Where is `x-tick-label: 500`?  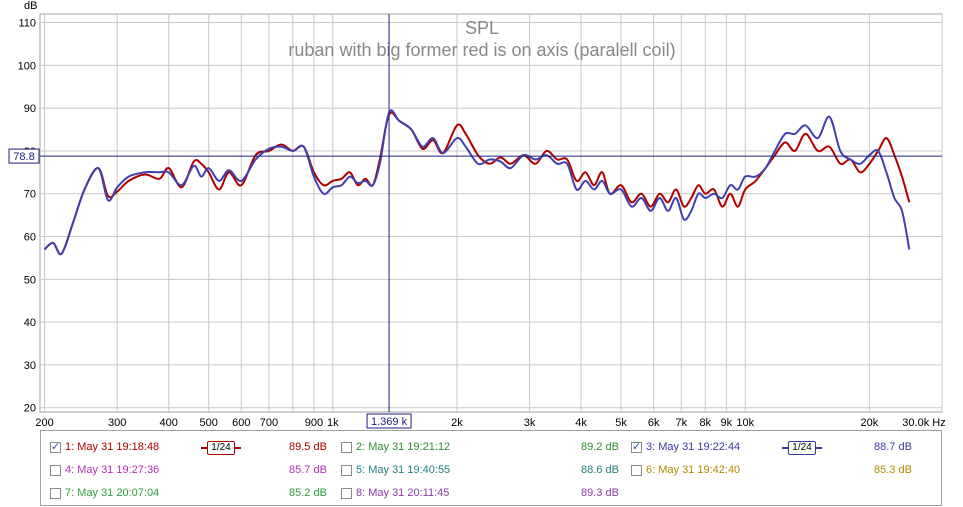 x-tick-label: 500 is located at coordinates (208, 423).